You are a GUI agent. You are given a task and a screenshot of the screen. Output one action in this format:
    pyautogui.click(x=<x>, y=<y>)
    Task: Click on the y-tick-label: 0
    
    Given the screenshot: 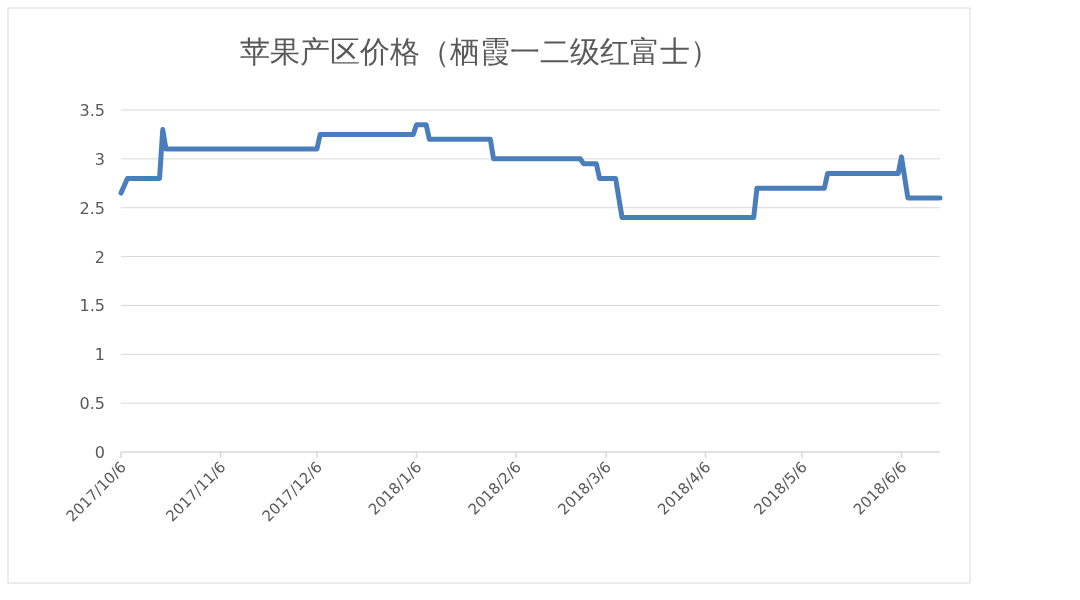 What is the action you would take?
    pyautogui.click(x=99, y=452)
    